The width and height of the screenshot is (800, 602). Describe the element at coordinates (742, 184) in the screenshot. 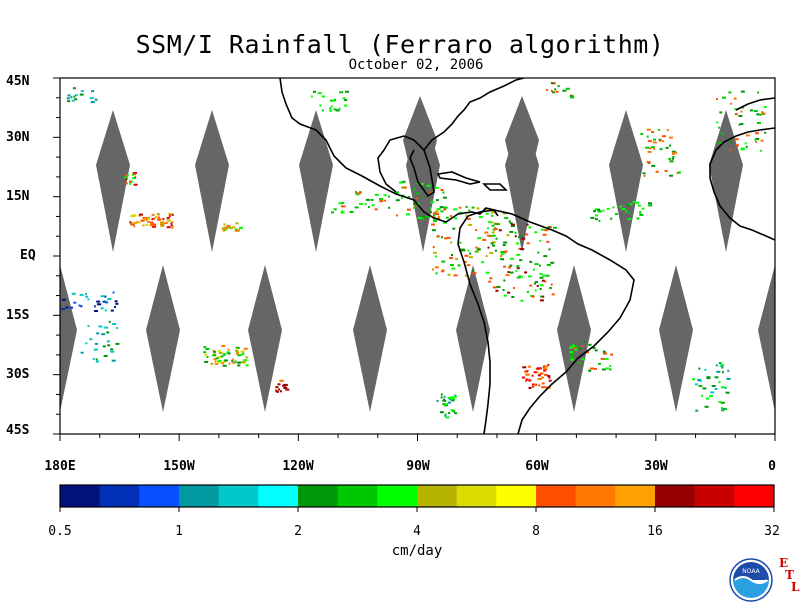

I see `africa-west-coast` at that location.